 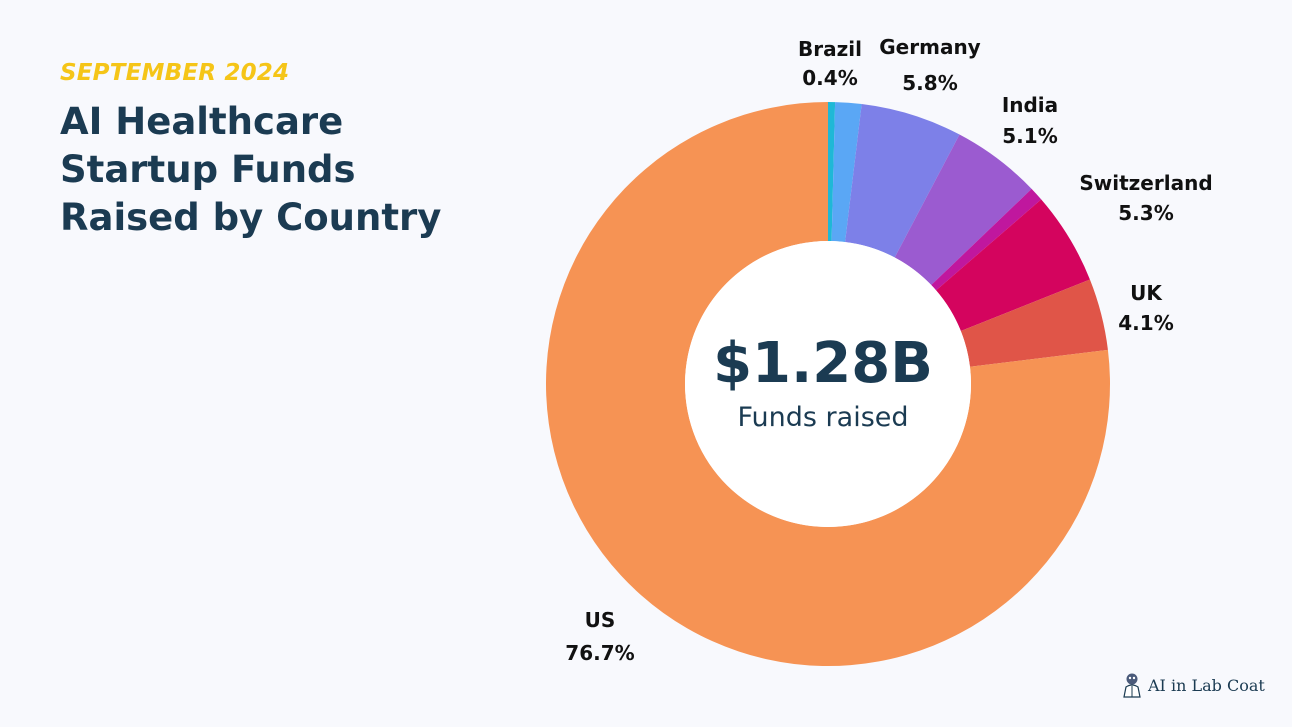 What do you see at coordinates (600, 620) in the screenshot?
I see `slice-name-us: US` at bounding box center [600, 620].